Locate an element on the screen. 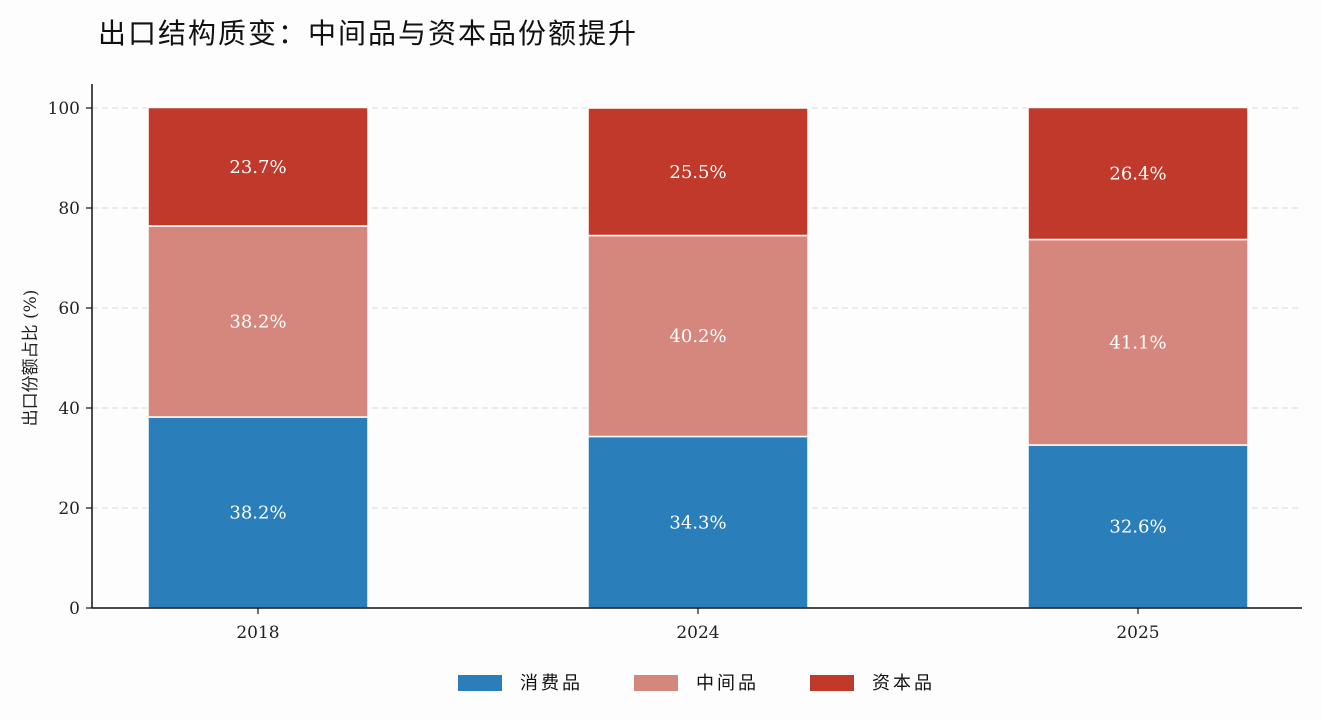 This screenshot has height=720, width=1321. y-tick-label: 80 is located at coordinates (69, 209).